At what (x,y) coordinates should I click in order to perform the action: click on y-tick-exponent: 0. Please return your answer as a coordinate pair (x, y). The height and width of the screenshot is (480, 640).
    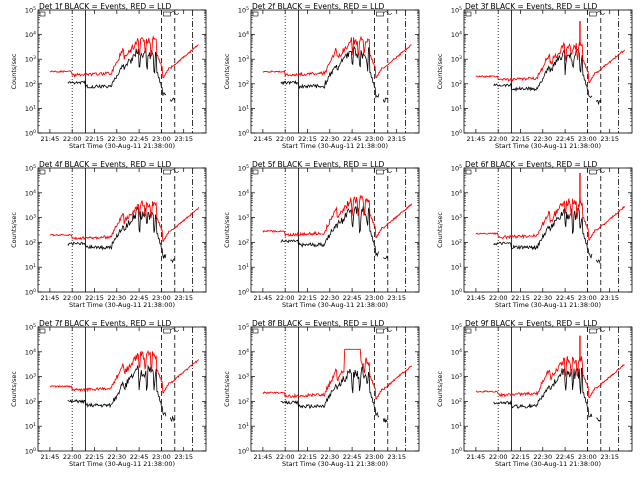
    Looking at the image, I should click on (247, 291).